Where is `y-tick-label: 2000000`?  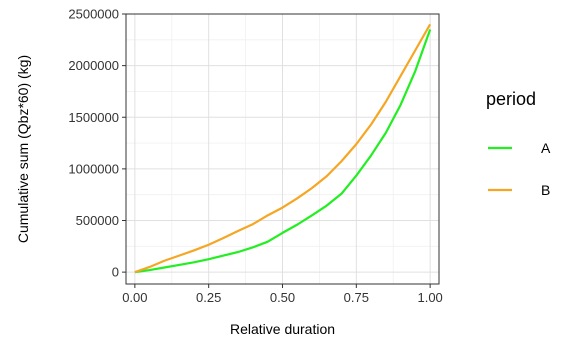 y-tick-label: 2000000 is located at coordinates (93, 65).